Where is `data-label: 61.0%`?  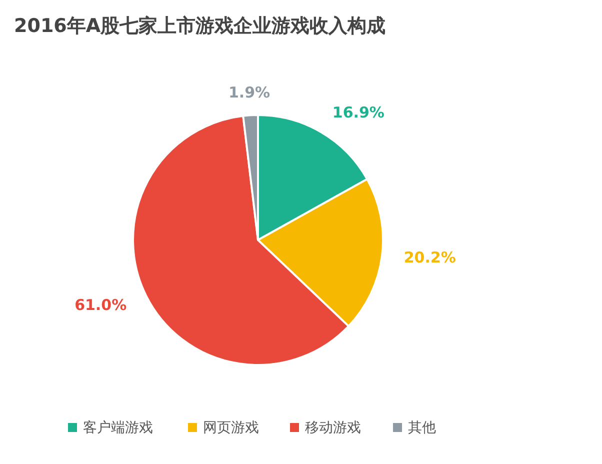 data-label: 61.0% is located at coordinates (100, 305).